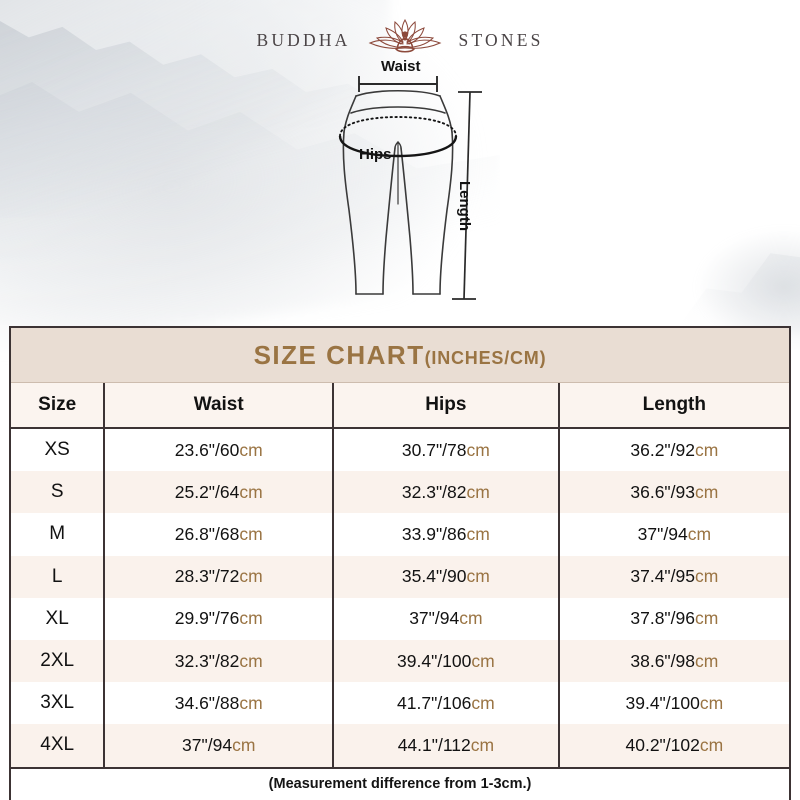 The width and height of the screenshot is (800, 800). I want to click on cell-length: 37.8"/96cm, so click(673, 618).